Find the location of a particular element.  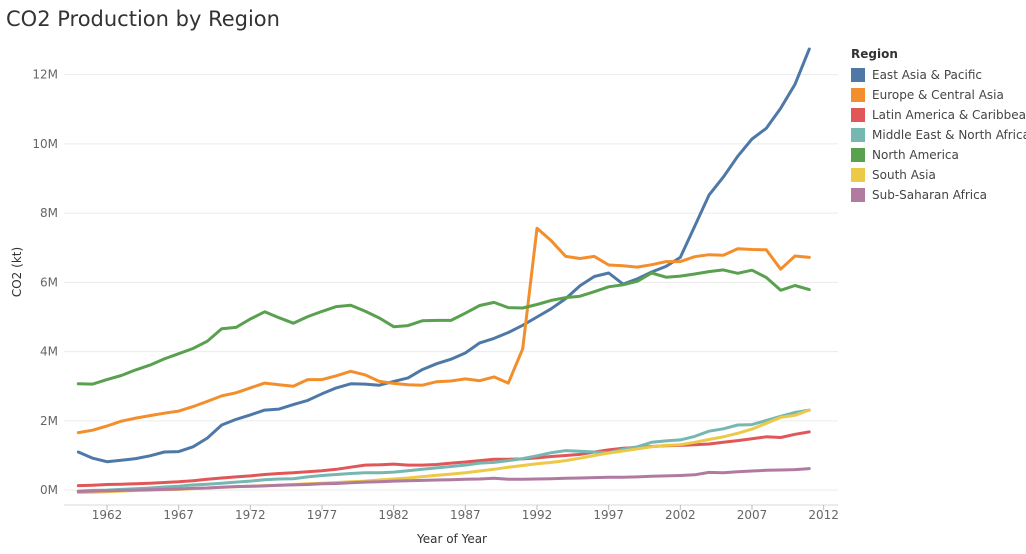

x-tick-label: 1992 is located at coordinates (537, 515).